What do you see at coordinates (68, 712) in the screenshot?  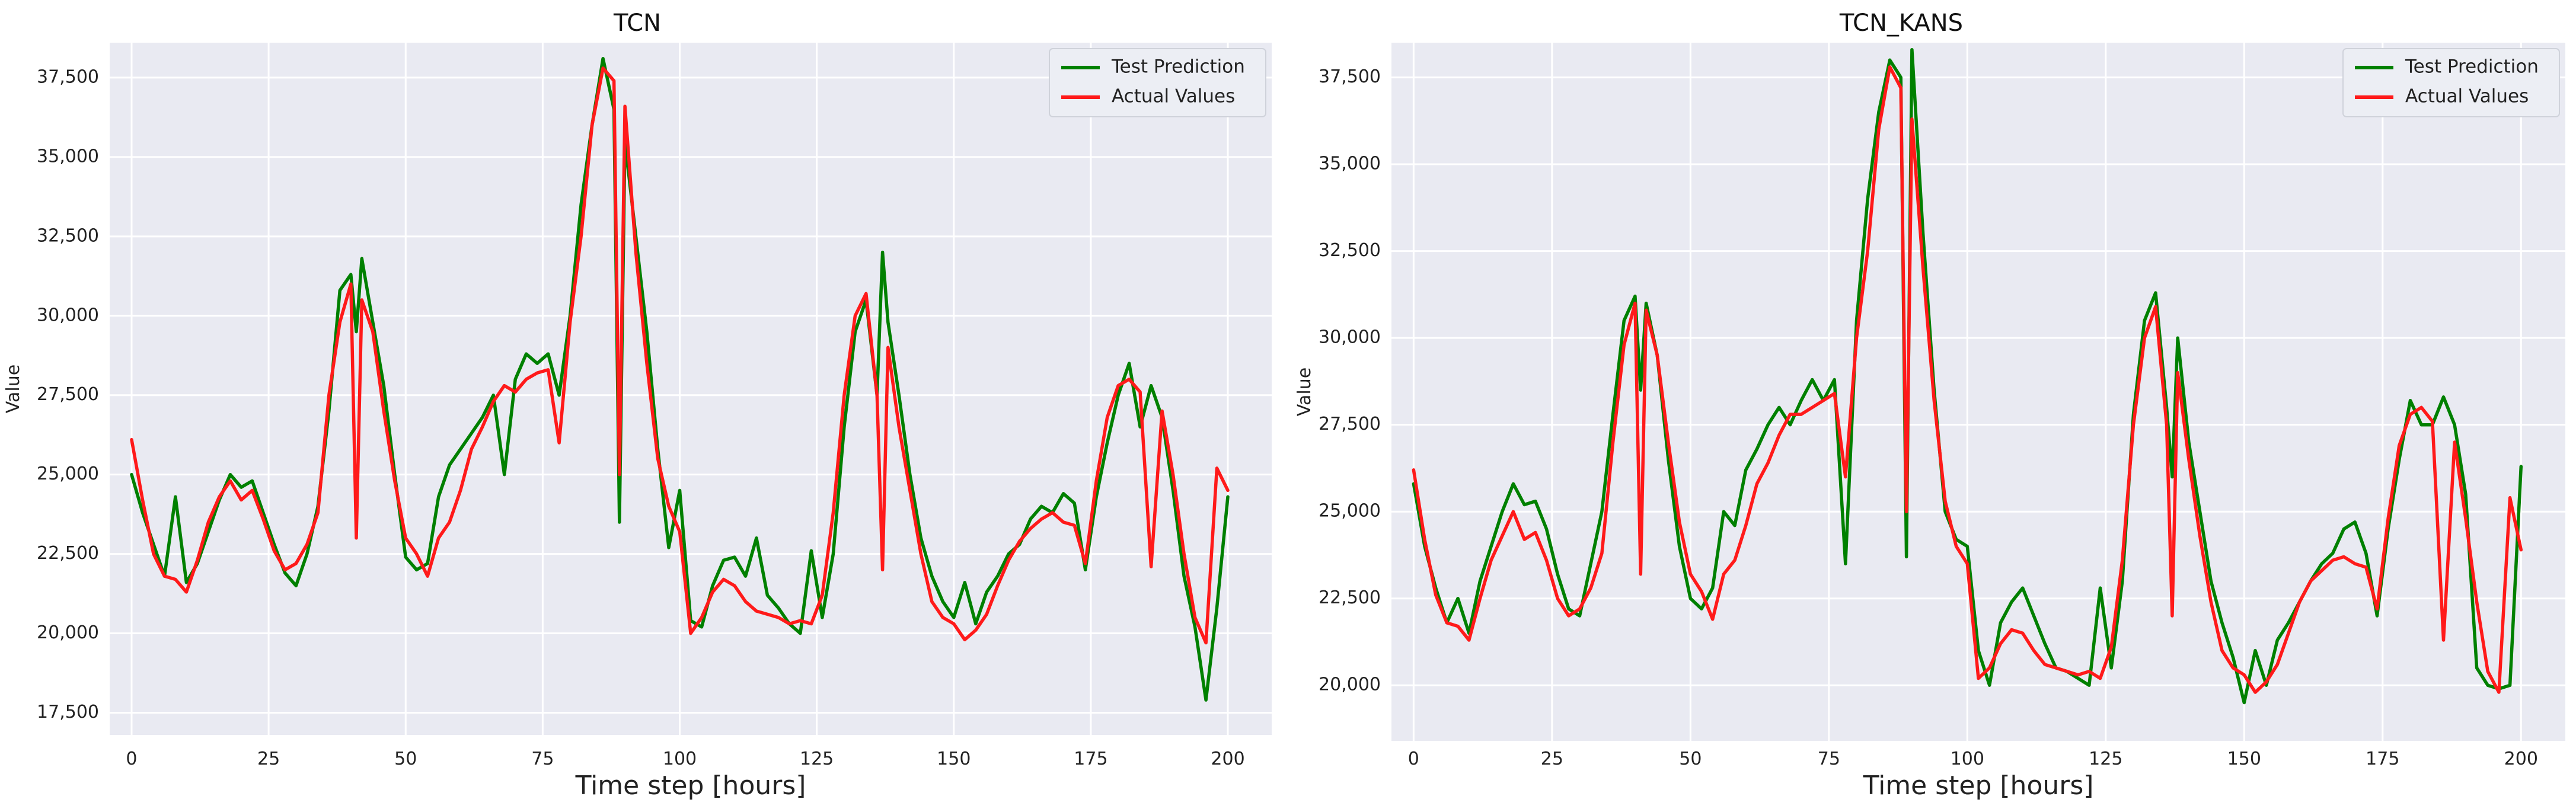 I see `y-tick-label: 17,500` at bounding box center [68, 712].